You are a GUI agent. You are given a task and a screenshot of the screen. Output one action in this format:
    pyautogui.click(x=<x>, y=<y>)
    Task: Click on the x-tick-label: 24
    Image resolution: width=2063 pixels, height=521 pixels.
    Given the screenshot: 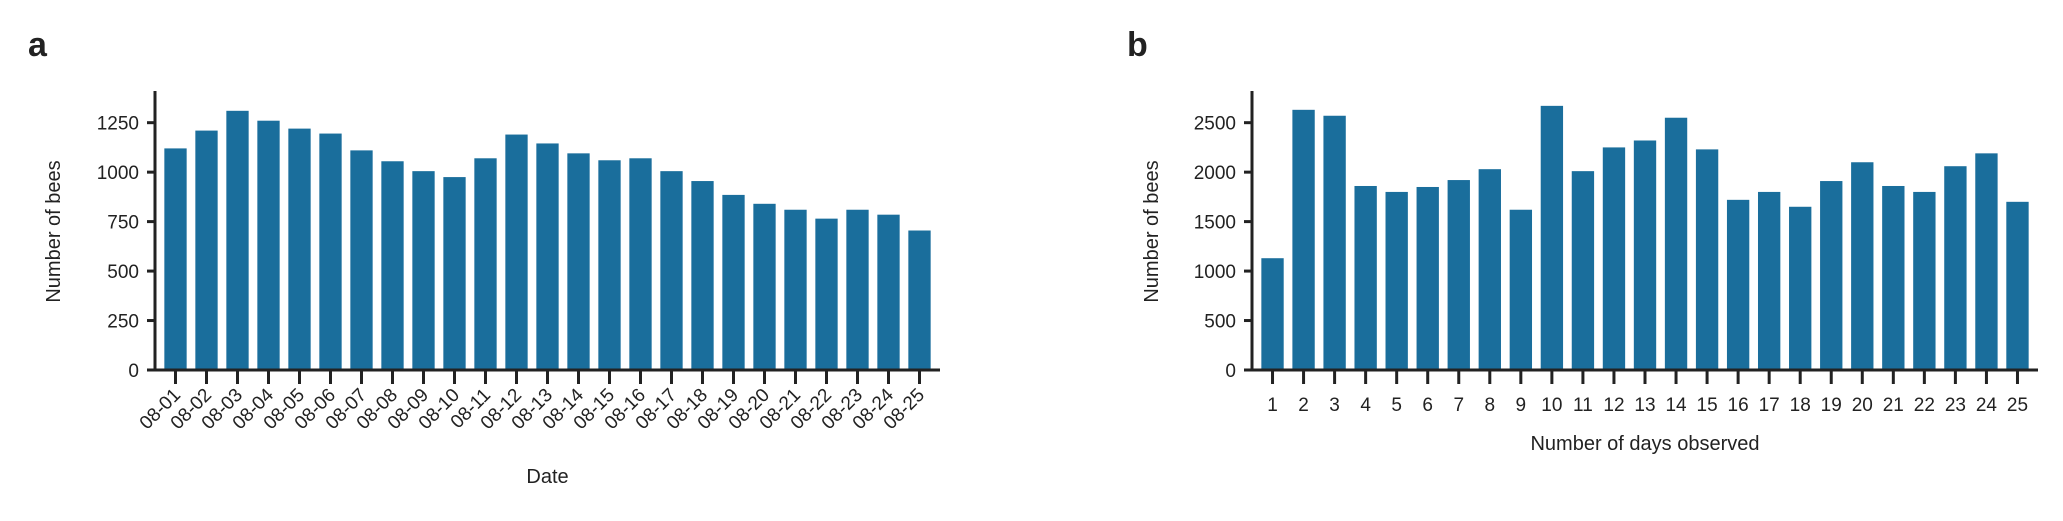 What is the action you would take?
    pyautogui.click(x=1987, y=405)
    